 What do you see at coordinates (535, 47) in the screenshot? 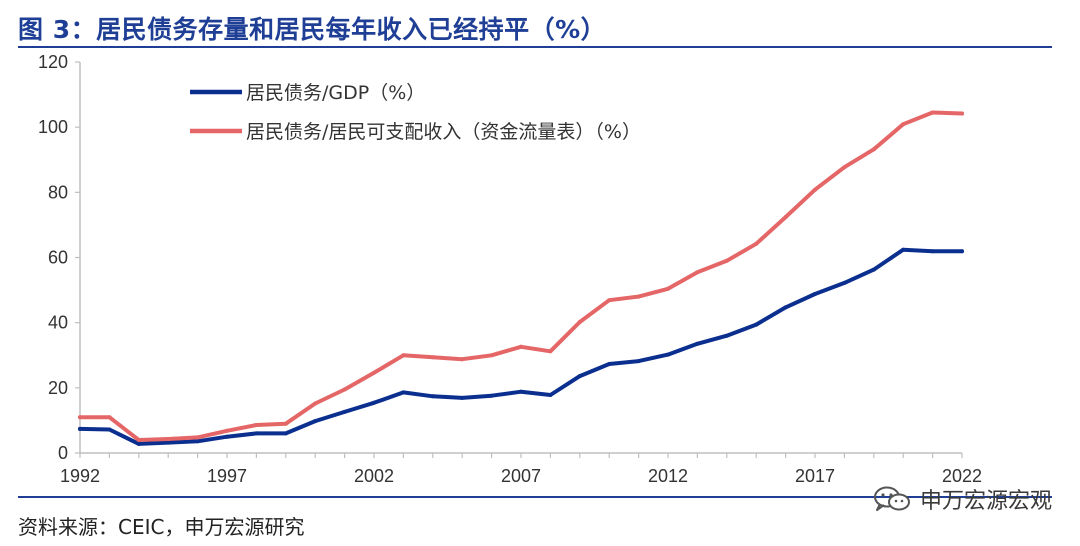
I see `title-divider` at bounding box center [535, 47].